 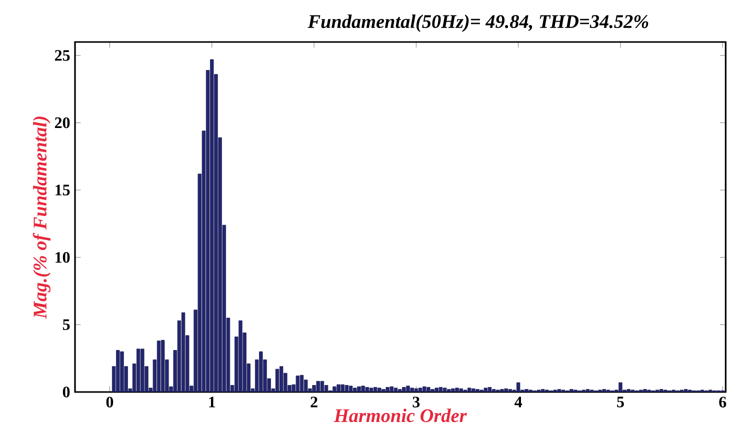 What do you see at coordinates (41, 217) in the screenshot?
I see `y-axis-title: Mag.(% of Fundamental)` at bounding box center [41, 217].